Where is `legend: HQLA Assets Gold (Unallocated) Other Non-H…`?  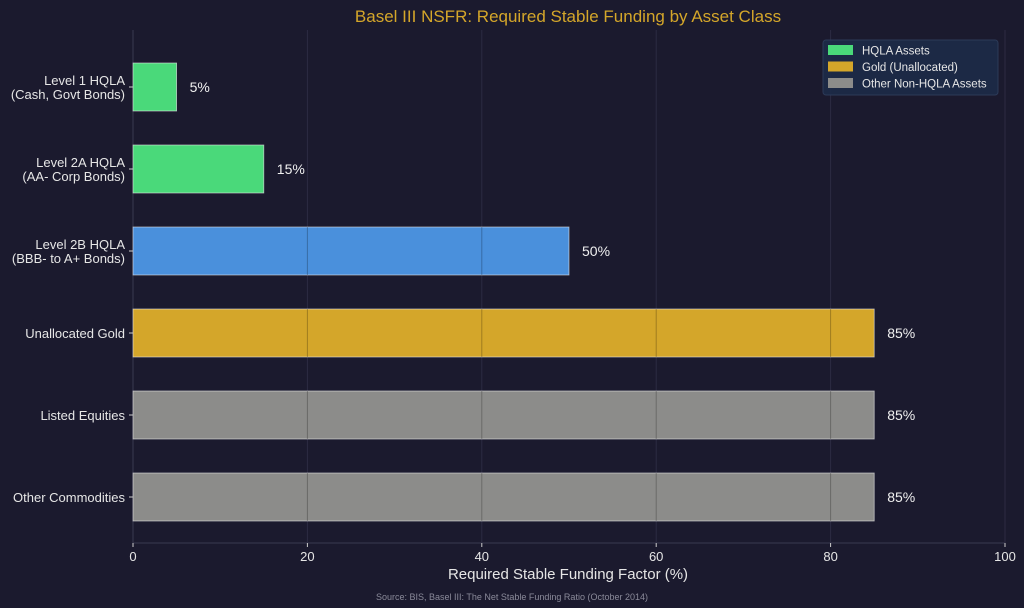
legend: HQLA Assets Gold (Unallocated) Other Non-H… is located at coordinates (910, 67).